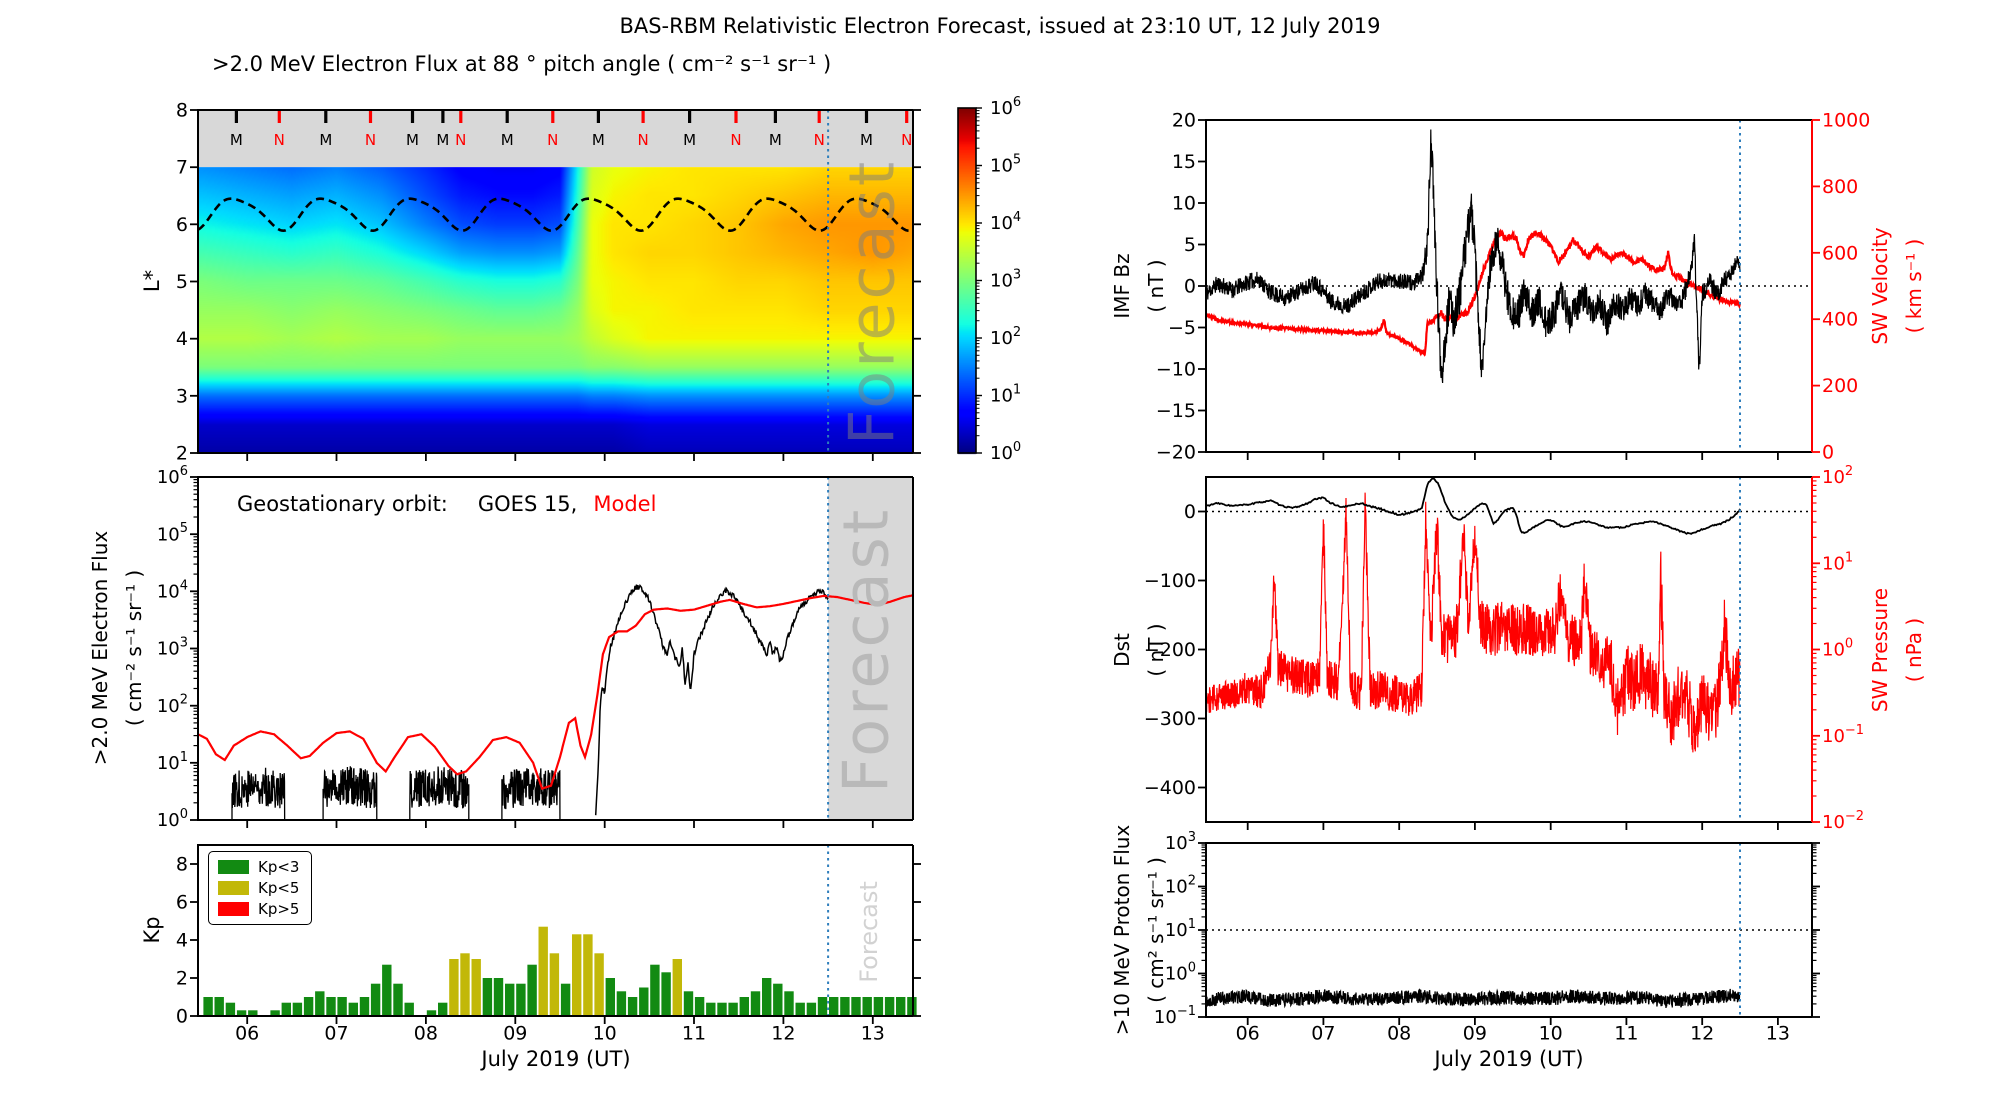 The width and height of the screenshot is (2000, 1100). Describe the element at coordinates (258, 867) in the screenshot. I see `legend-item-kp-lt3: Kp<3` at that location.